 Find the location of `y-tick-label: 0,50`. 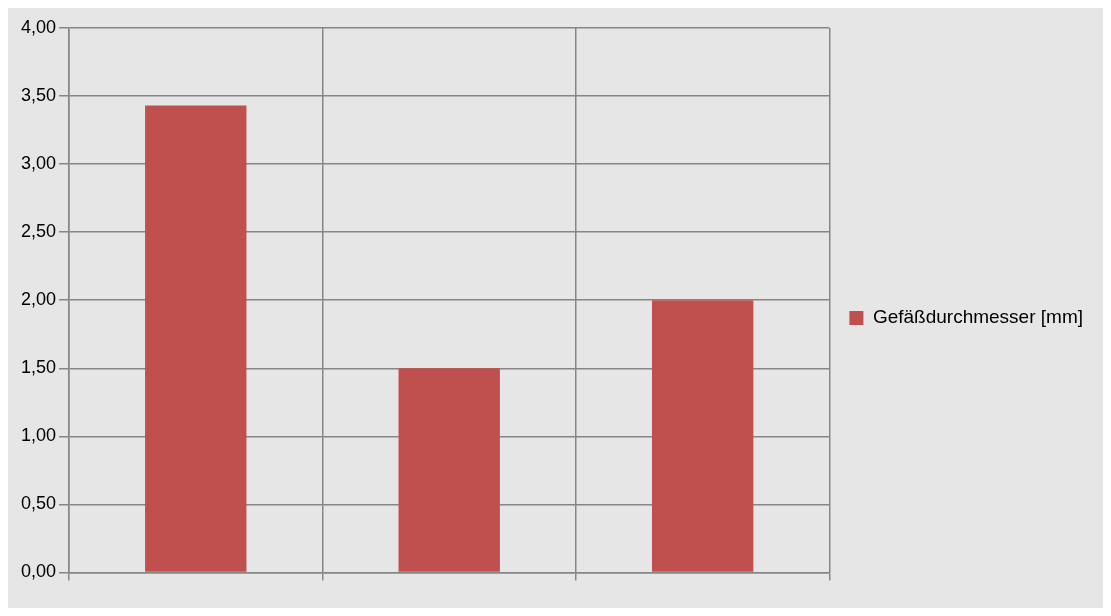

y-tick-label: 0,50 is located at coordinates (38, 503).